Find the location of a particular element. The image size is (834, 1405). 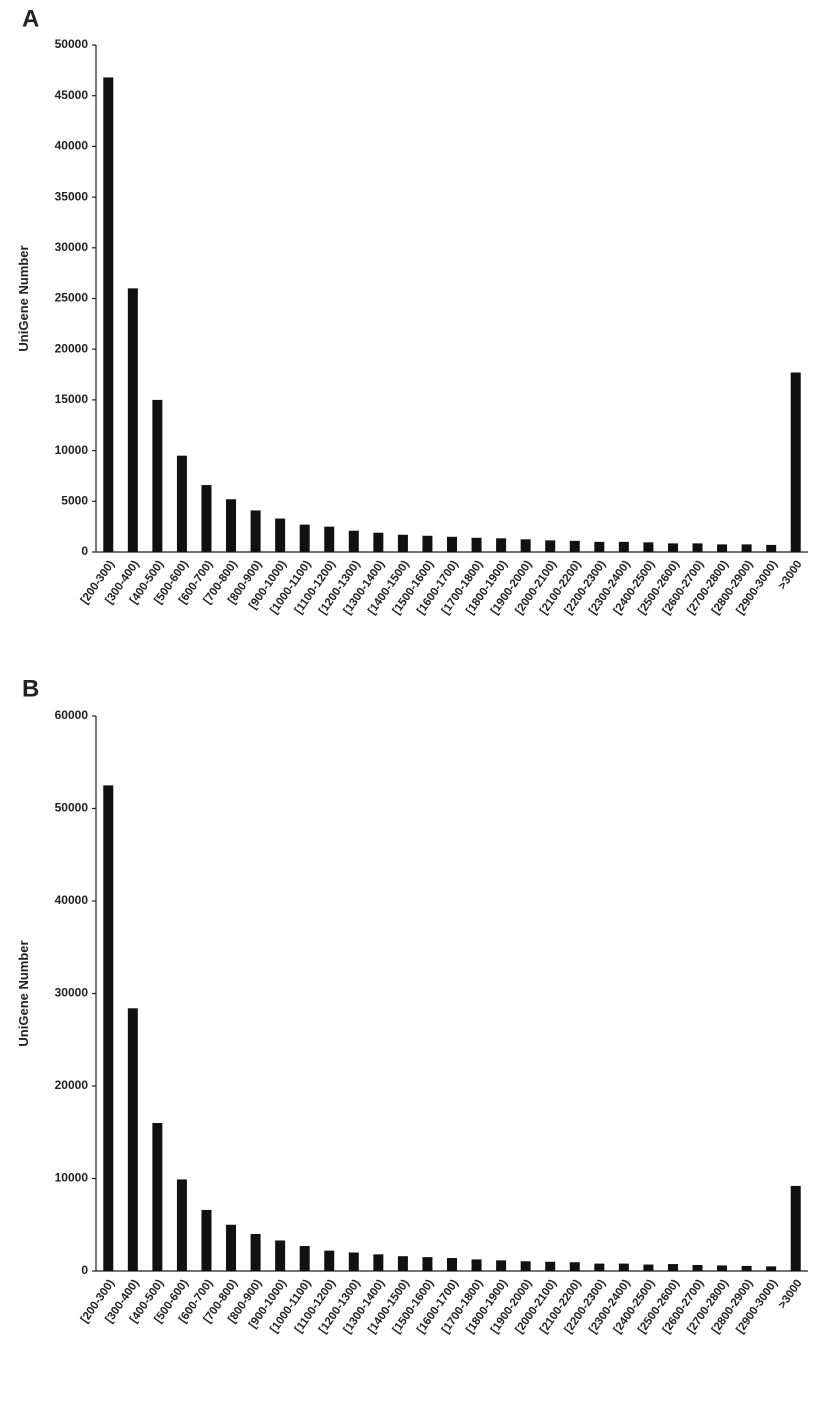

y-tick-label: 15000 is located at coordinates (72, 399).